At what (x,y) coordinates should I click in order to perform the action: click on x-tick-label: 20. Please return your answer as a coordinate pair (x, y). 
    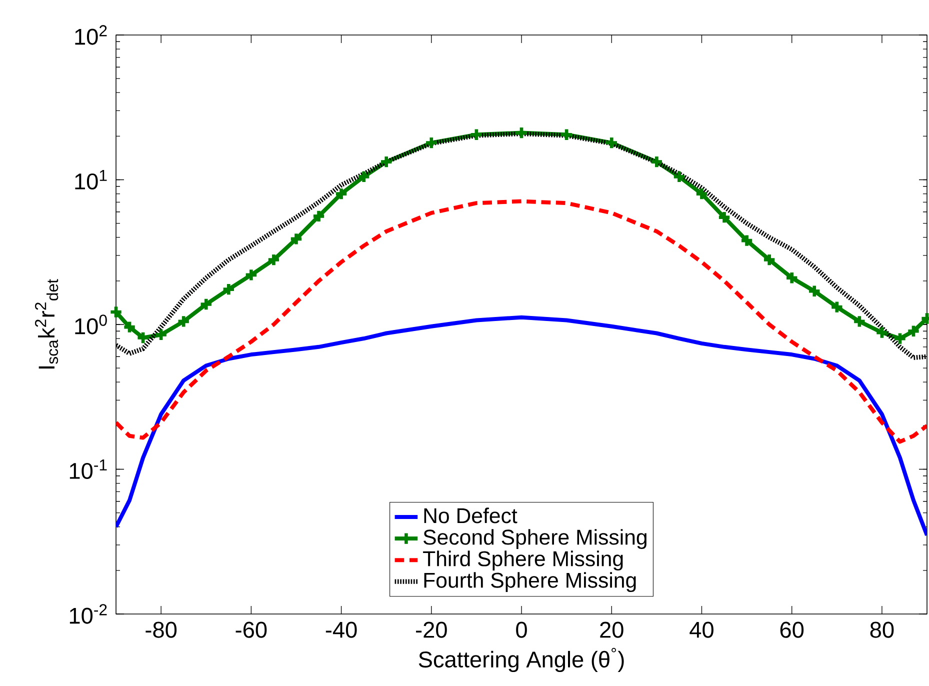
    Looking at the image, I should click on (612, 630).